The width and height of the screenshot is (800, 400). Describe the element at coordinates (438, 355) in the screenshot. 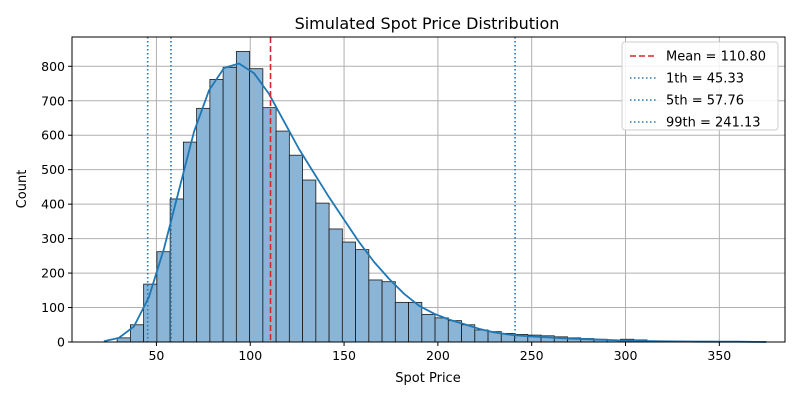

I see `x-tick-label: 200` at that location.